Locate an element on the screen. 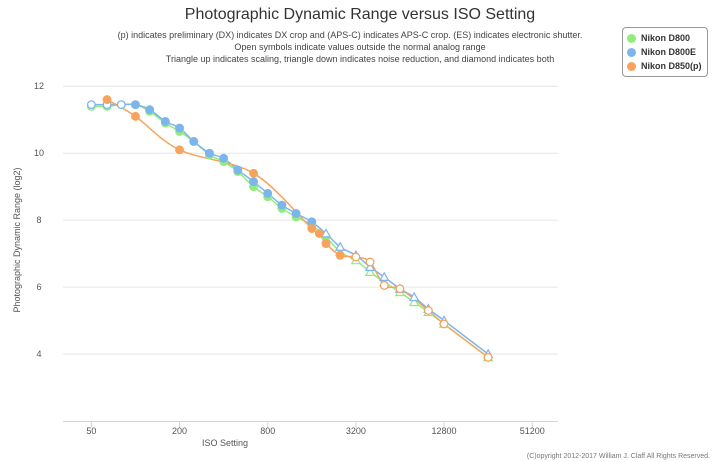 The width and height of the screenshot is (720, 462). legend-item-d800: Nikon D800 is located at coordinates (665, 38).